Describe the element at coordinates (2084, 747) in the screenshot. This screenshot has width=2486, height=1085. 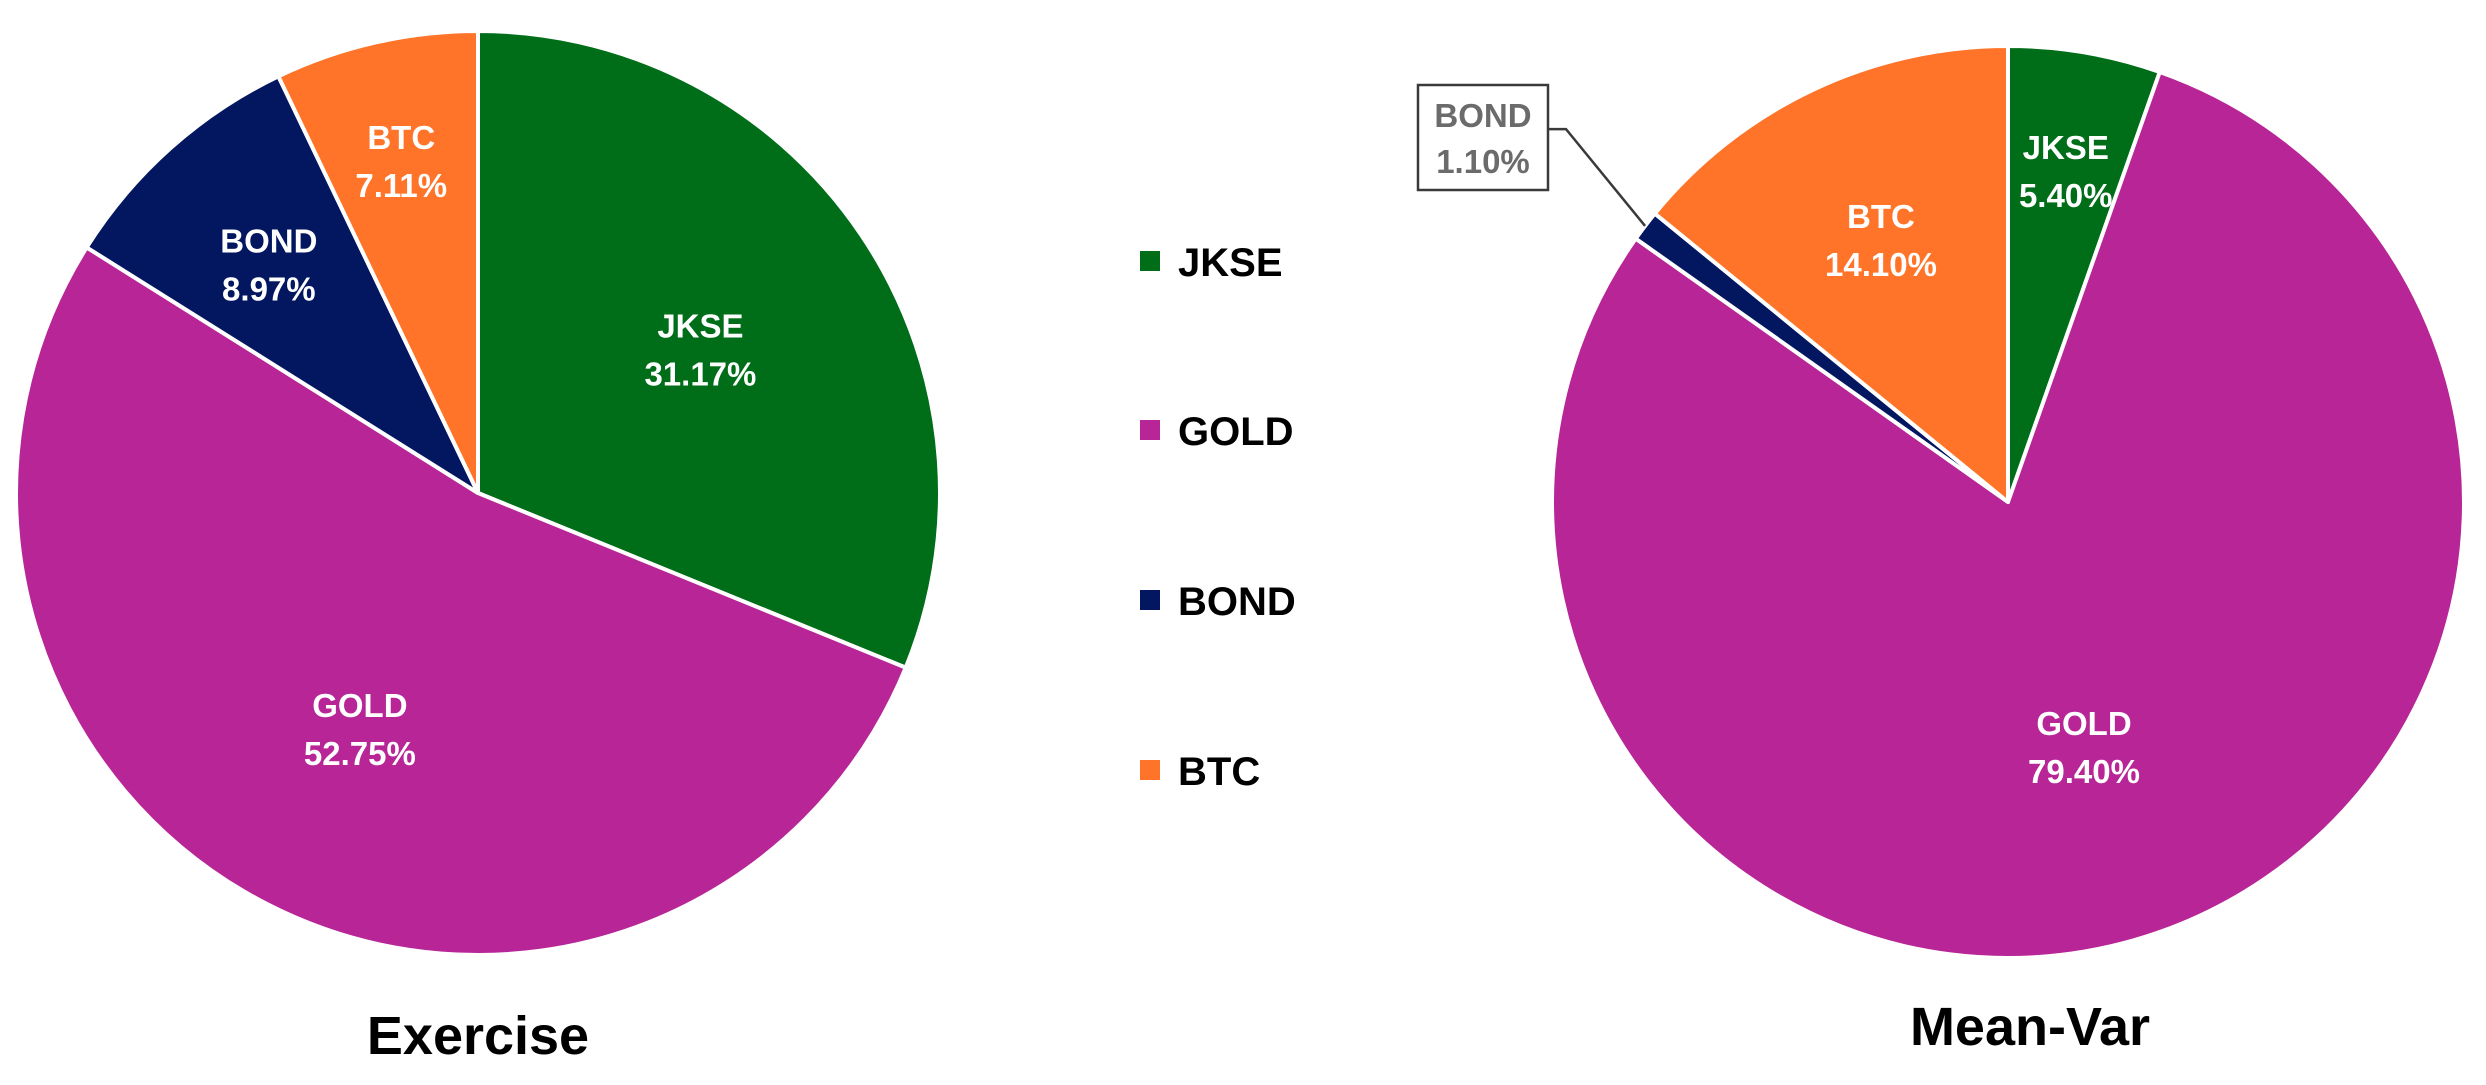
I see `mean-var-data-label-gold: GOLD 79.40%` at that location.